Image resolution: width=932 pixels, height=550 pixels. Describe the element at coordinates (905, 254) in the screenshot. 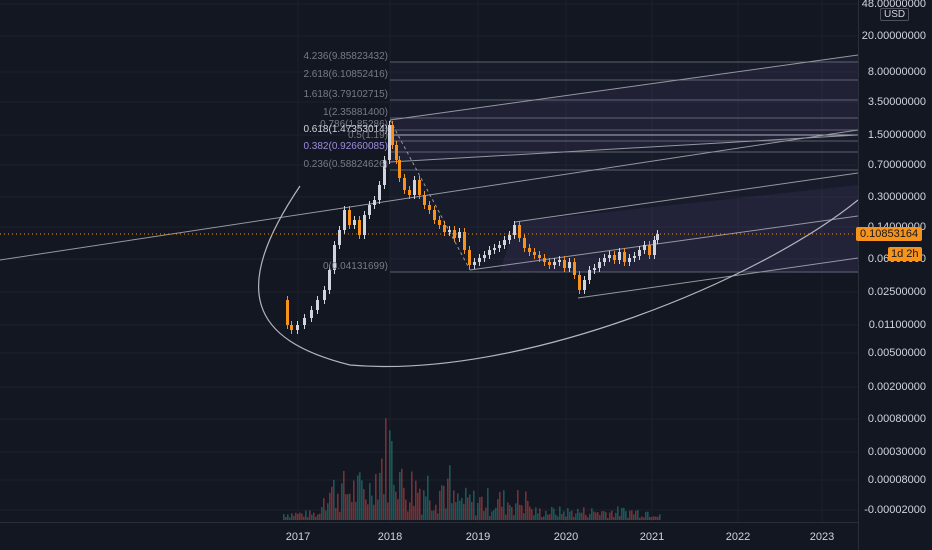

I see `interval-countdown-badge: 1d 2h` at that location.